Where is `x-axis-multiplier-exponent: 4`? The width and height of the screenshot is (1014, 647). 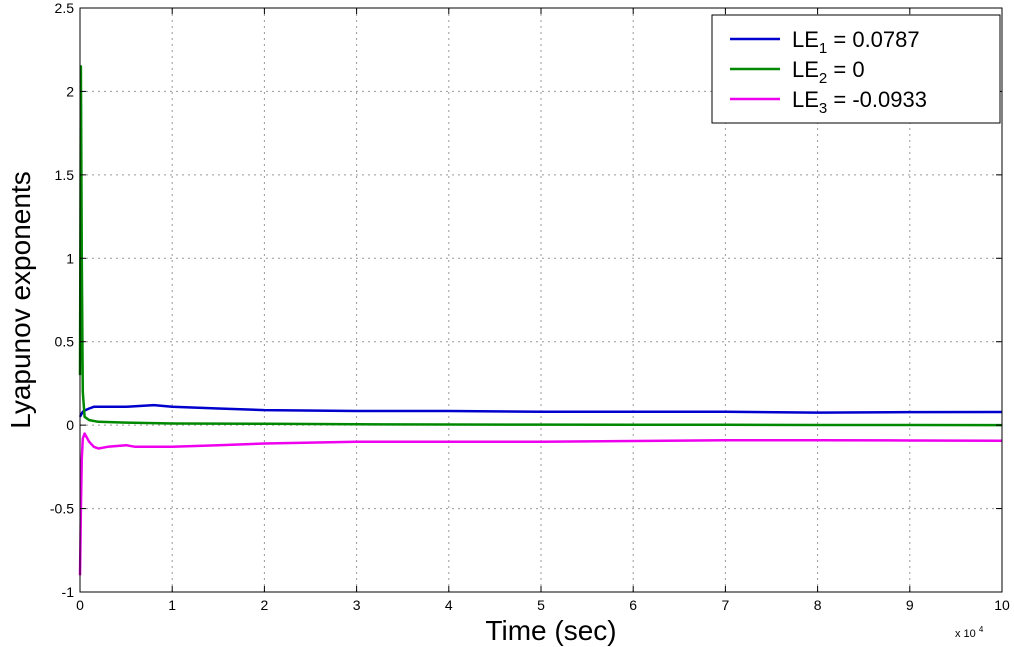 x-axis-multiplier-exponent: 4 is located at coordinates (981, 629).